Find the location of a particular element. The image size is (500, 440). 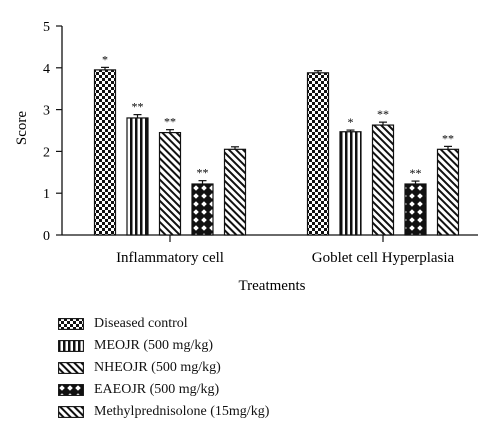

y-tick-label: 5 is located at coordinates (46, 27).